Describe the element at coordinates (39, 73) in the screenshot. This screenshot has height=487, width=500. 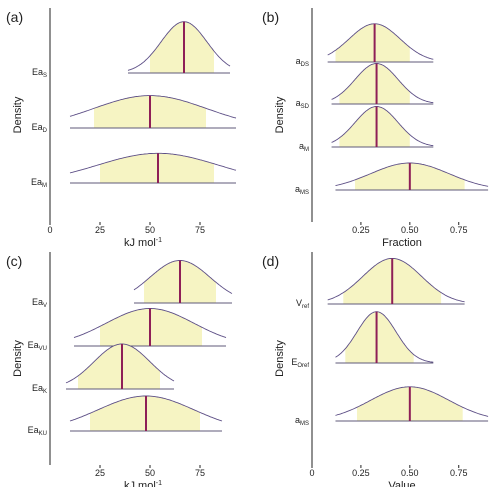
I see `row-label: EaS` at that location.